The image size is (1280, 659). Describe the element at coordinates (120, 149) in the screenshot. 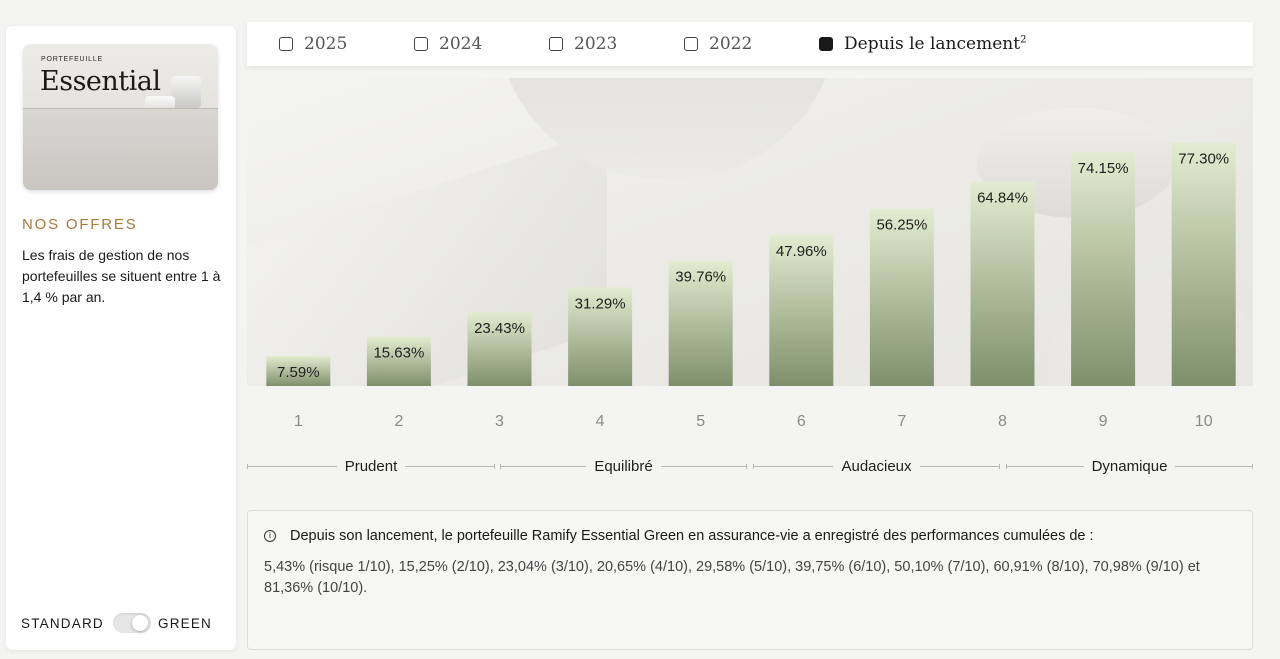

I see `folder-pocket` at that location.